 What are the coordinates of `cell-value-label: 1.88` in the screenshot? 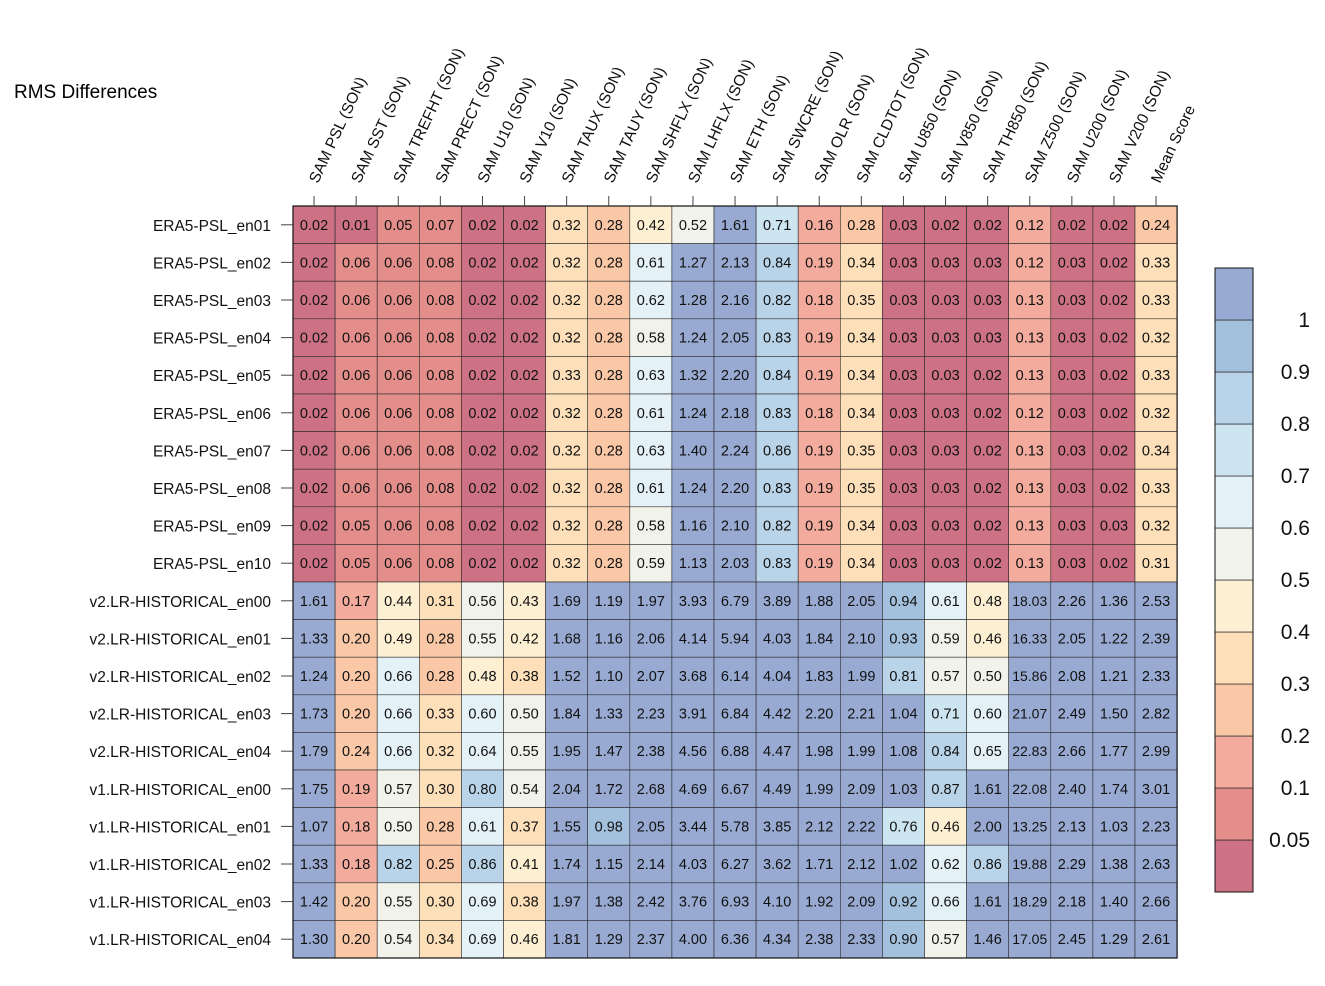 It's located at (819, 602).